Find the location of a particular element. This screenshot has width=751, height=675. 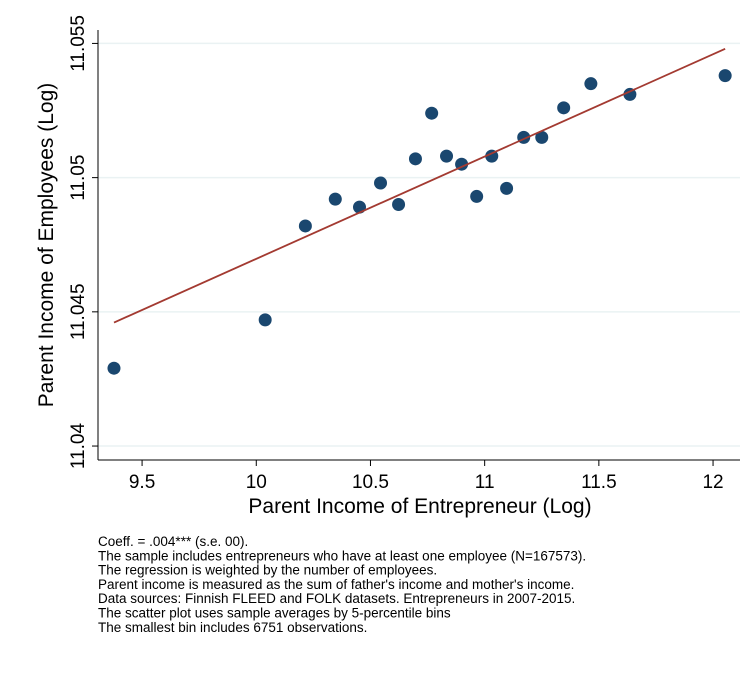

x-tick-label: 11.5 is located at coordinates (599, 482).